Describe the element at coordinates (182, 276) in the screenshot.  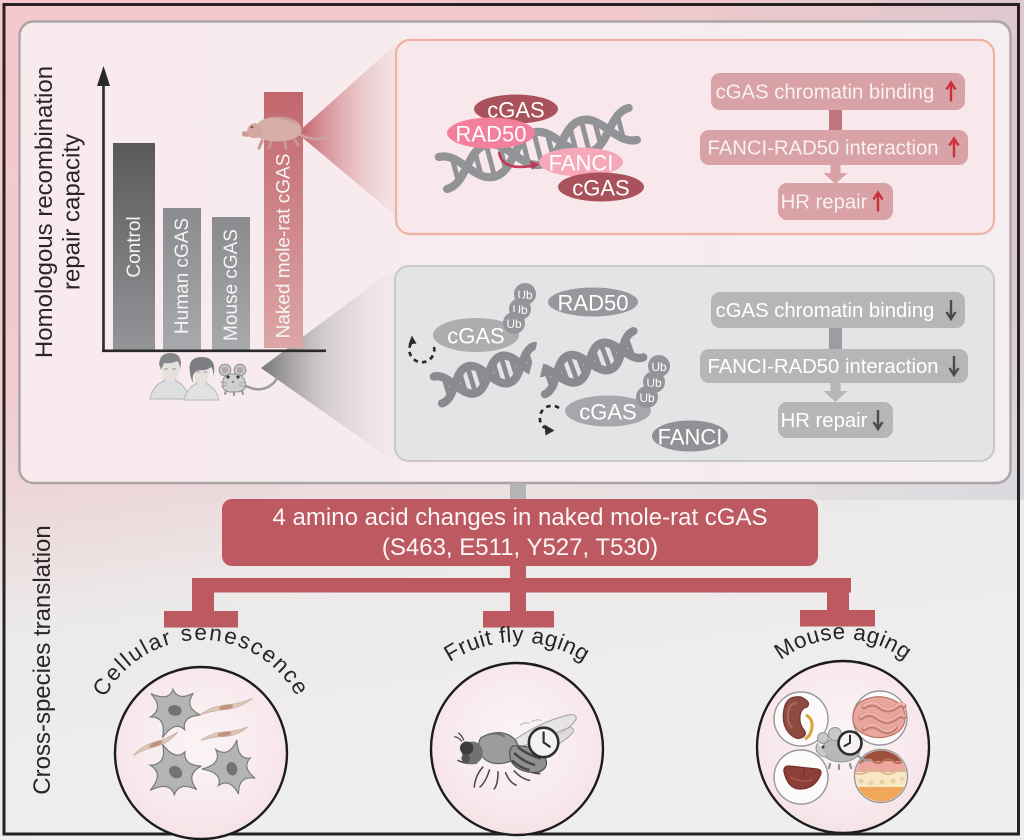
I see `svg-text: Human cGAS` at that location.